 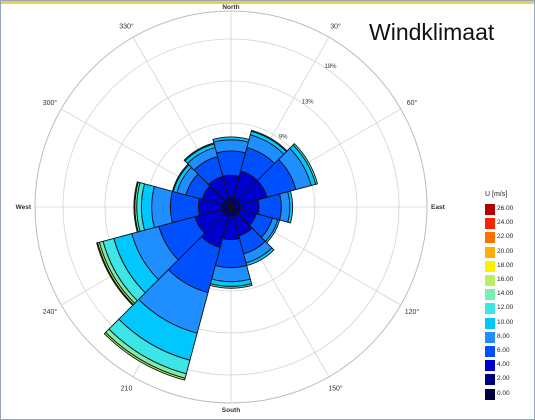 What do you see at coordinates (230, 7) in the screenshot?
I see `north-label: North` at bounding box center [230, 7].